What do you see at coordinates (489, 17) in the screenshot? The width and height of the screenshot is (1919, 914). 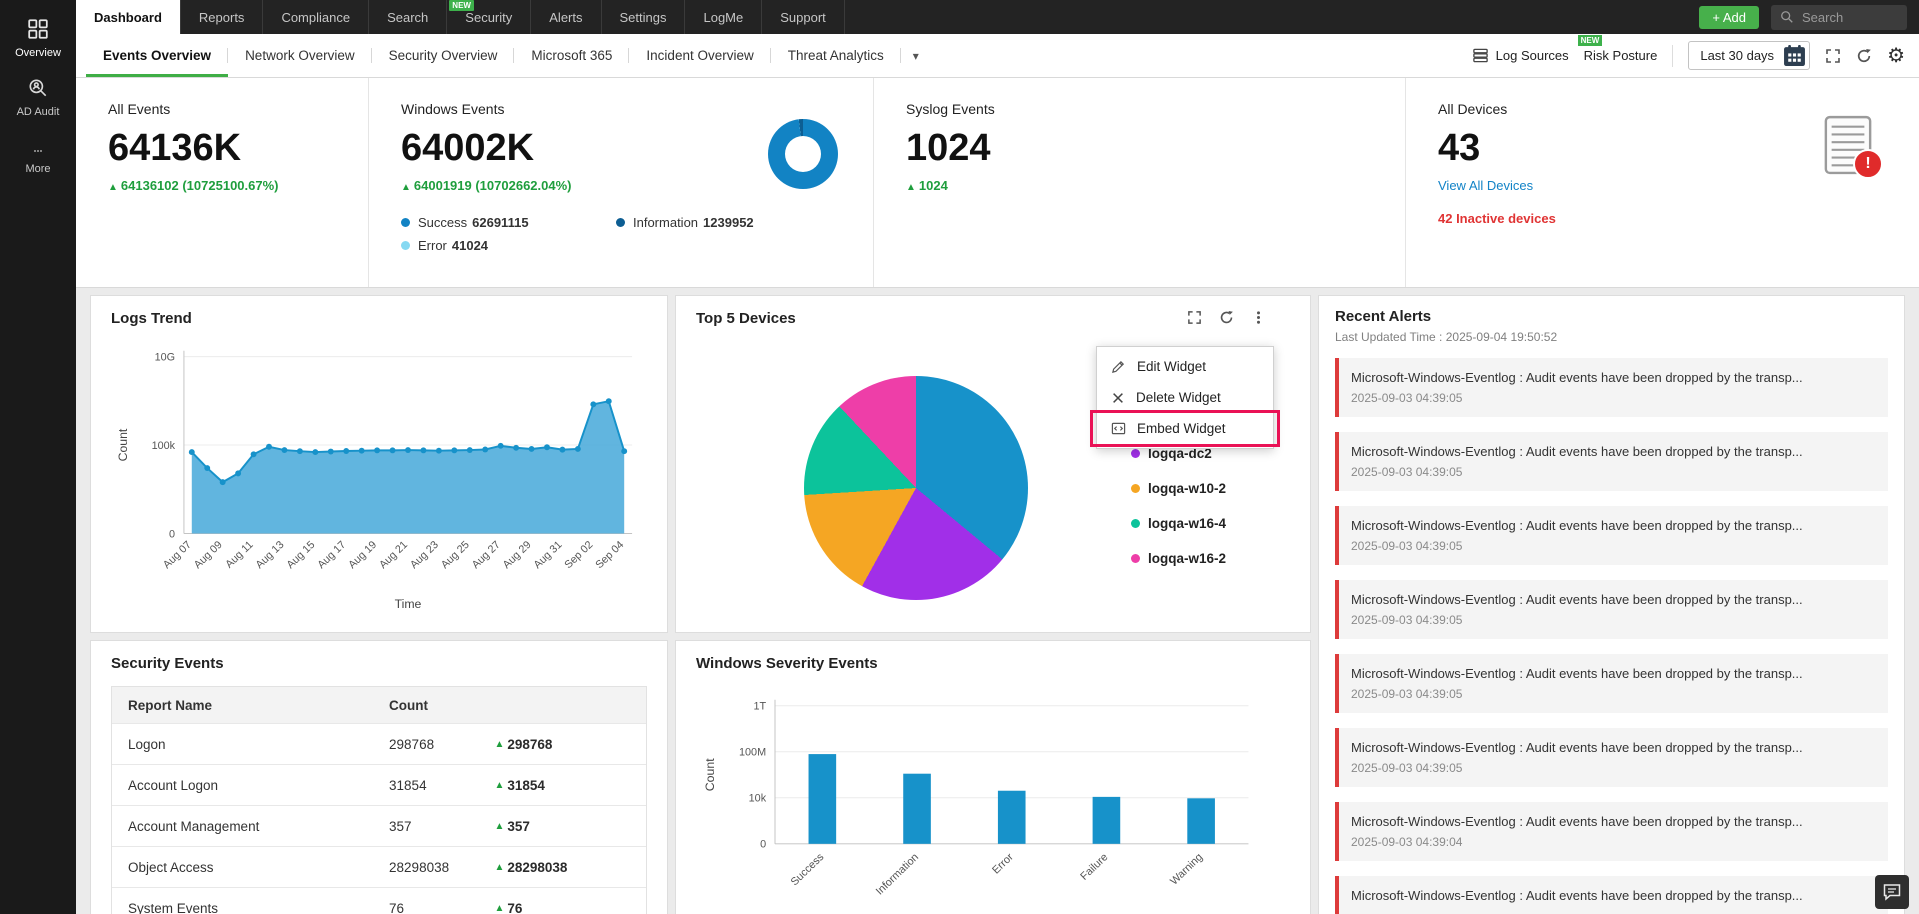 I see `nav-tab-security: NEW Security` at bounding box center [489, 17].